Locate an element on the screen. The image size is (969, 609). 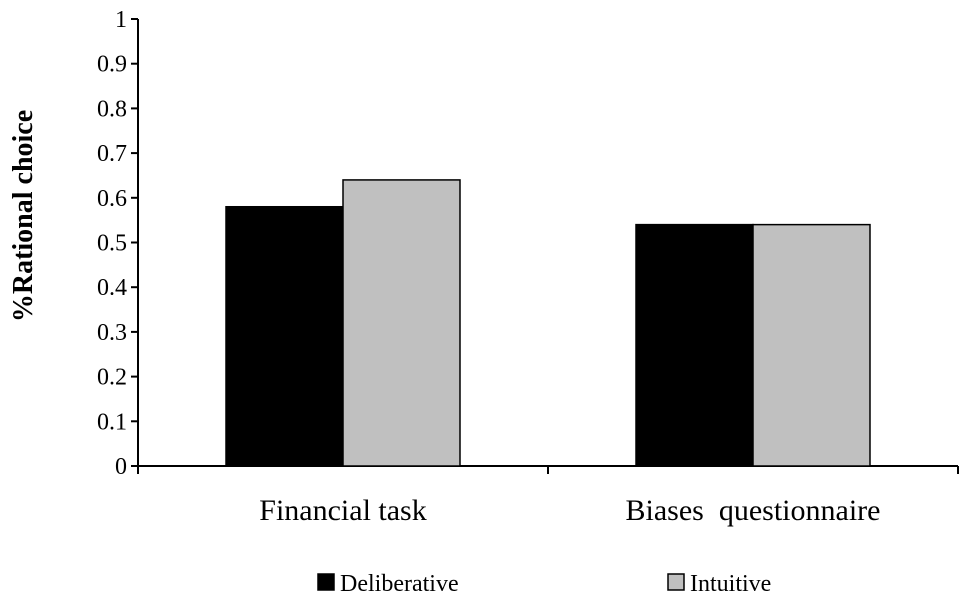
y-tick-label: 0 is located at coordinates (121, 467).